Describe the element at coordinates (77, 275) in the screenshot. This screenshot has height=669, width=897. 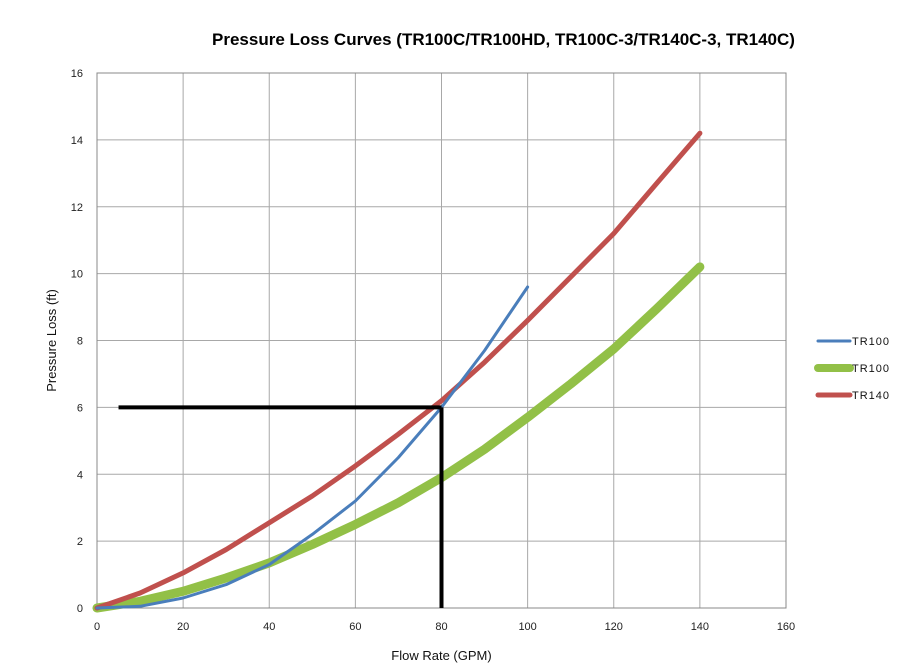
I see `y-tick-label: 10` at that location.